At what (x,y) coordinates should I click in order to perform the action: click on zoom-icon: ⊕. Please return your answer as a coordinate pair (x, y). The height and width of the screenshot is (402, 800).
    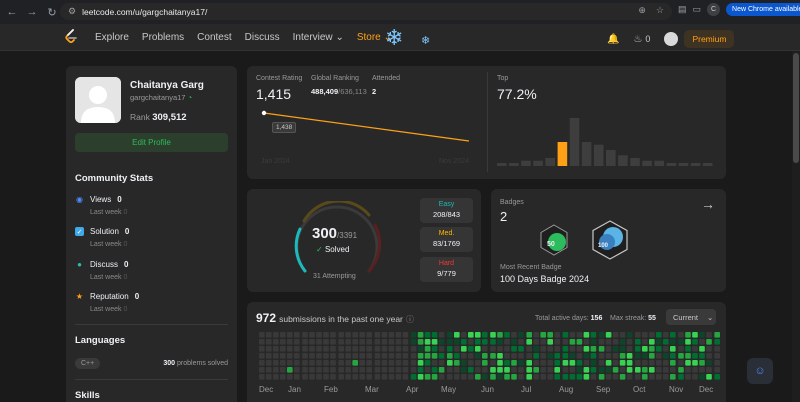
    Looking at the image, I should click on (642, 10).